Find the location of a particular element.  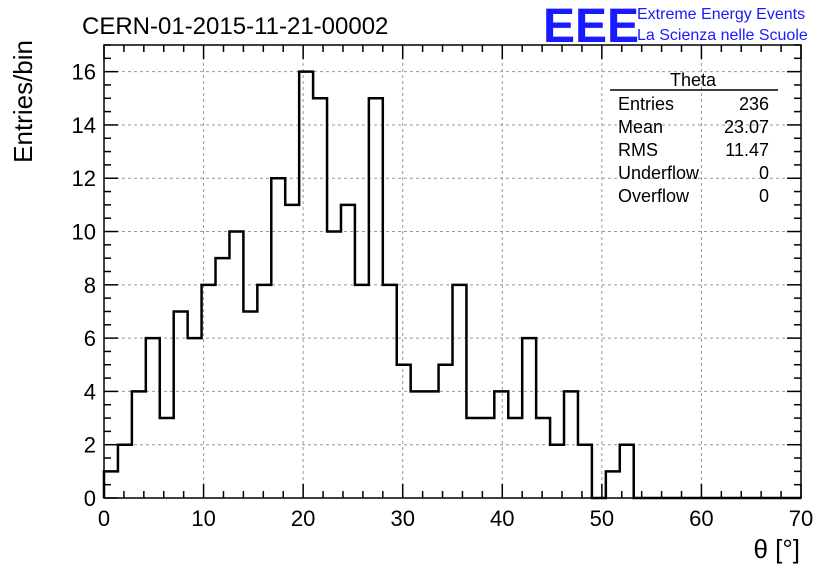

y-tick-label: 12 is located at coordinates (84, 178).